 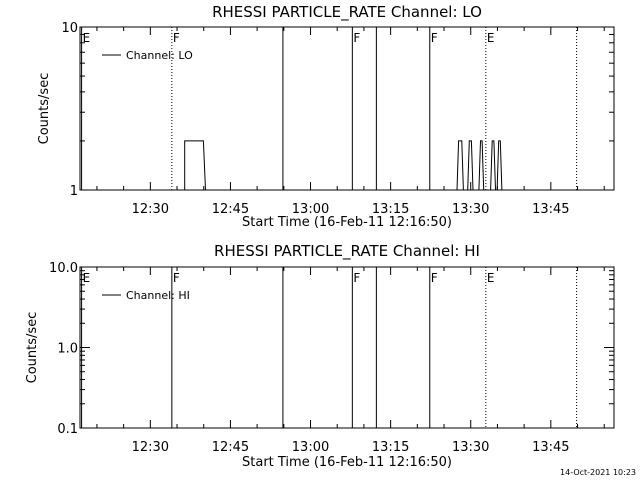 What do you see at coordinates (67, 429) in the screenshot?
I see `y-tick-label: 0.1` at bounding box center [67, 429].